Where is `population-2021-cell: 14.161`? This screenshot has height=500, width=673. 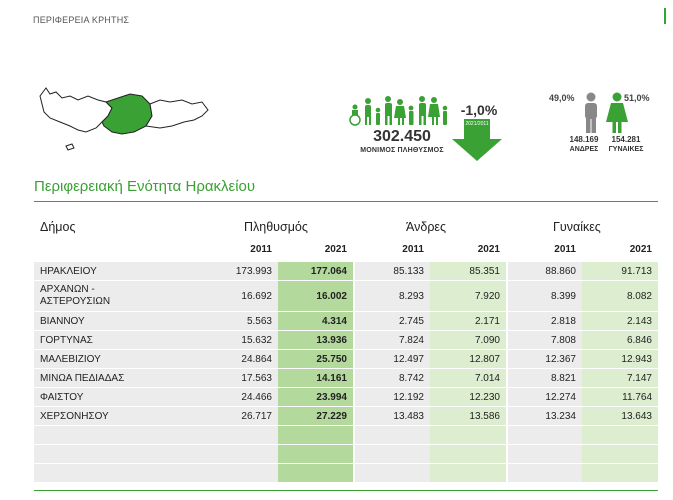
population-2021-cell: 14.161 is located at coordinates (315, 378).